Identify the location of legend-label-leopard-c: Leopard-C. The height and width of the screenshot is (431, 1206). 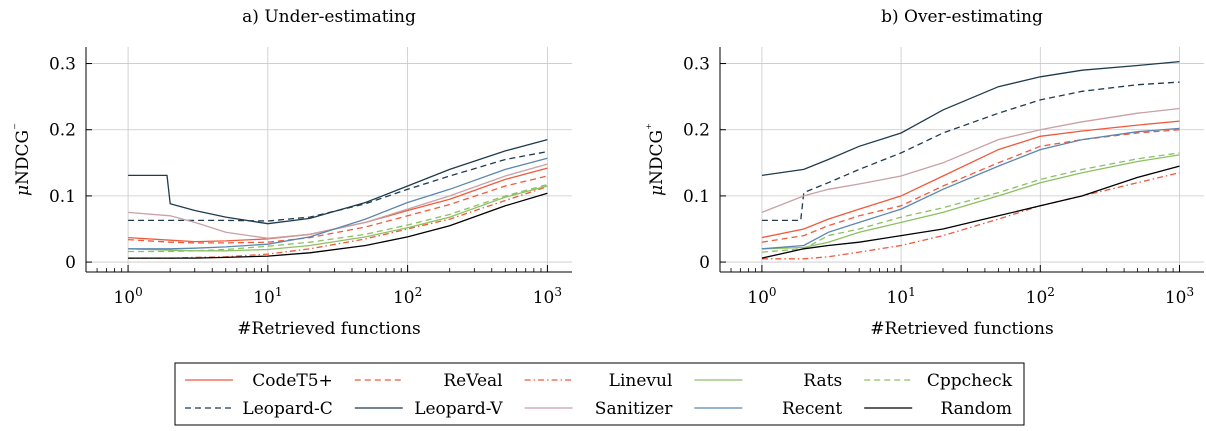
(287, 409).